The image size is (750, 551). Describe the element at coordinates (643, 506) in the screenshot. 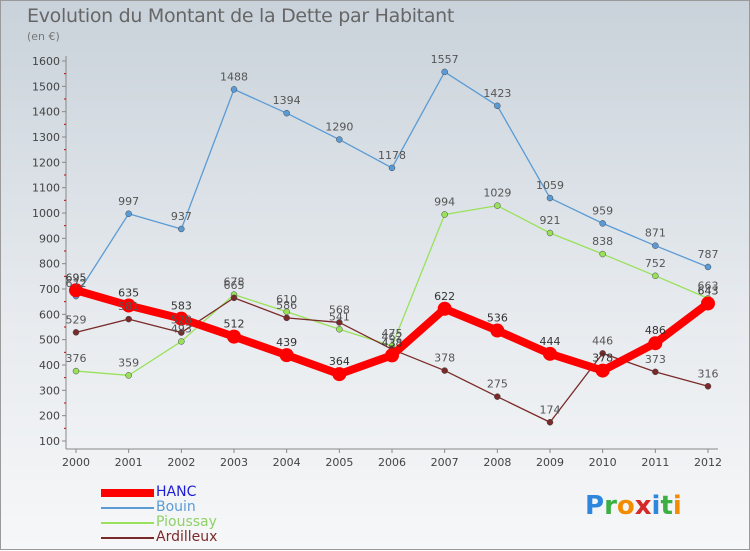

I see `logo-letter: x` at that location.